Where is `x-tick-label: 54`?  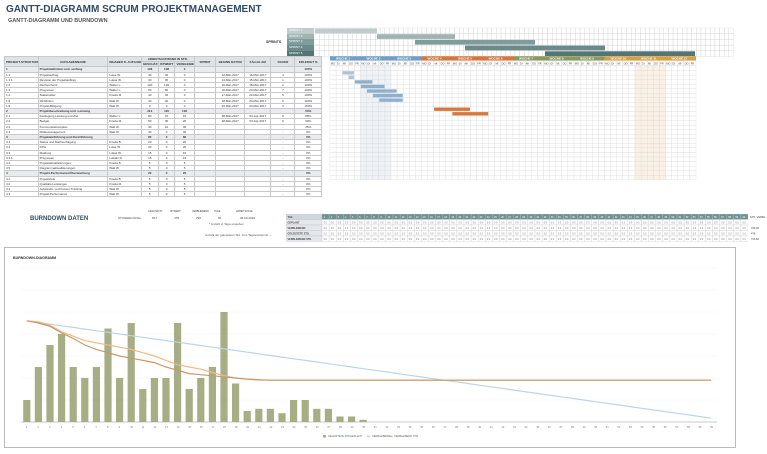 x-tick-label: 54 is located at coordinates (642, 427).